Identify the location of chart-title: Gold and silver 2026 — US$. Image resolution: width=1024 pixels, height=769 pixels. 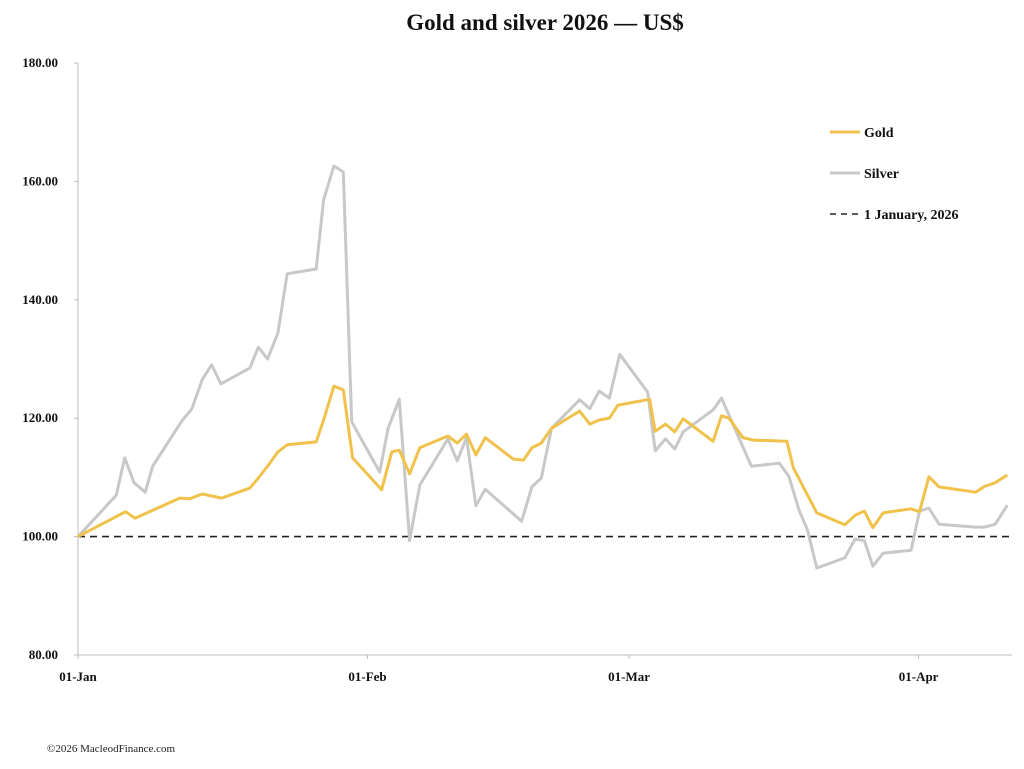
(545, 22).